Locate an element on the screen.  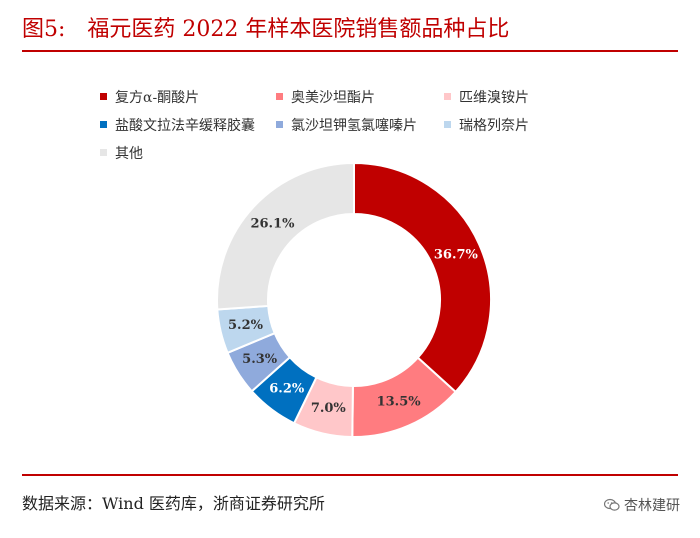
legend-label: 匹维溴铵片 is located at coordinates (494, 98).